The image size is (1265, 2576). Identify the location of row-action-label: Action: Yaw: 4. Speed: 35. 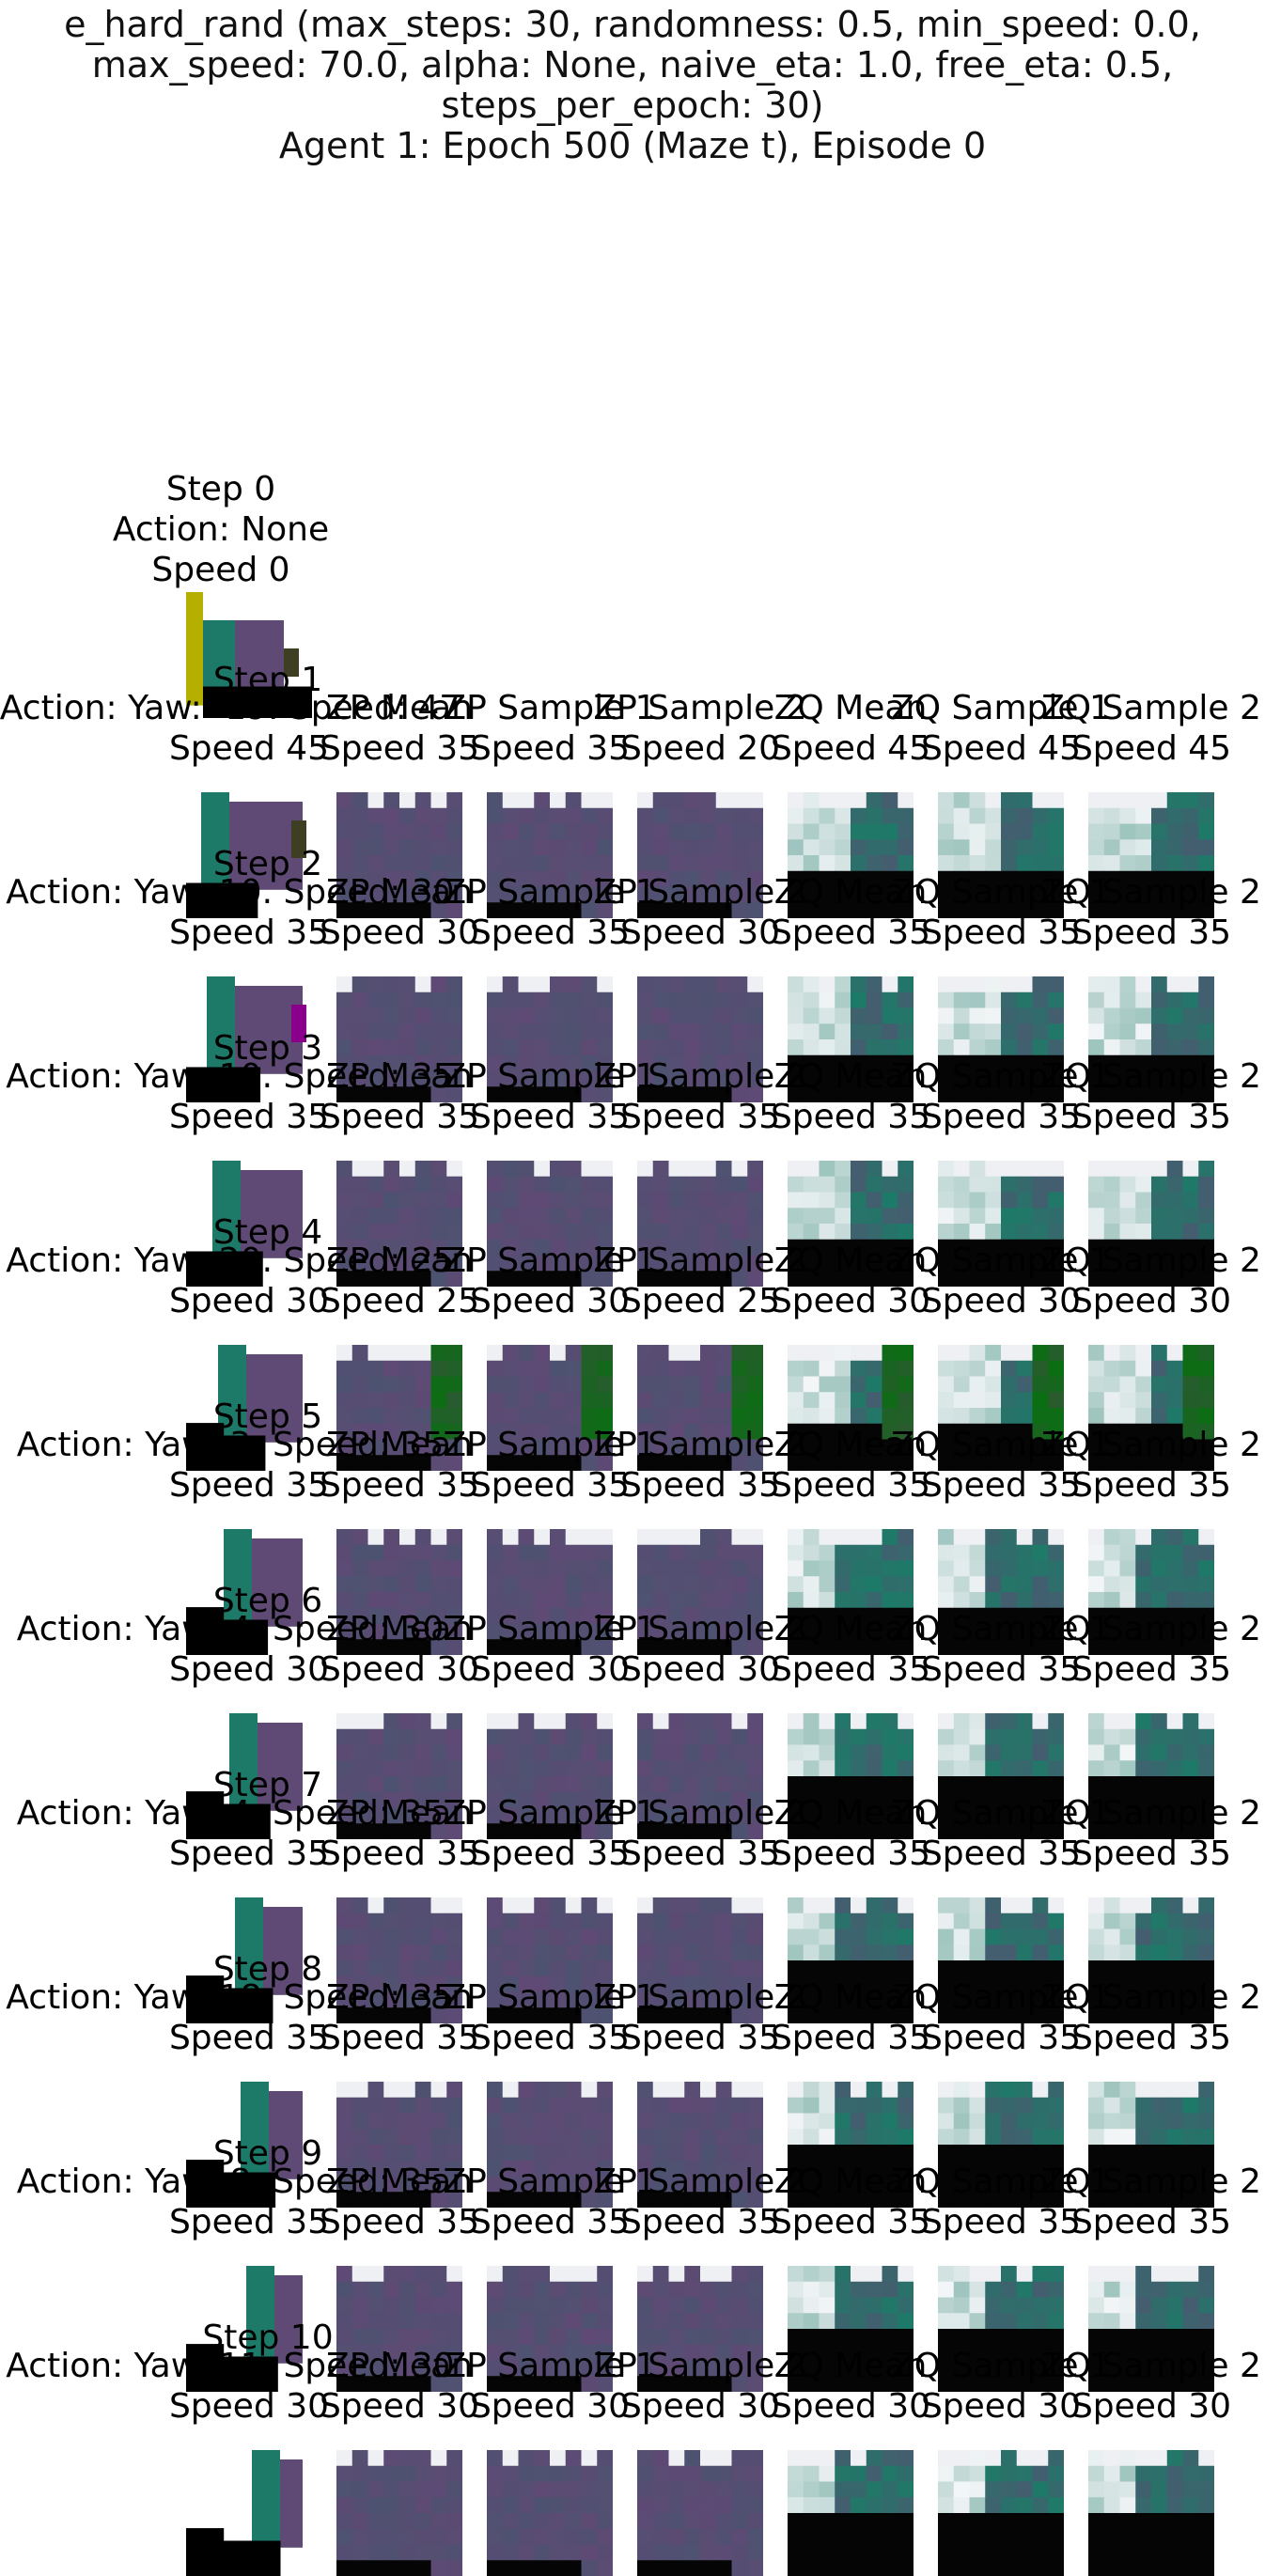
(230, 1814).